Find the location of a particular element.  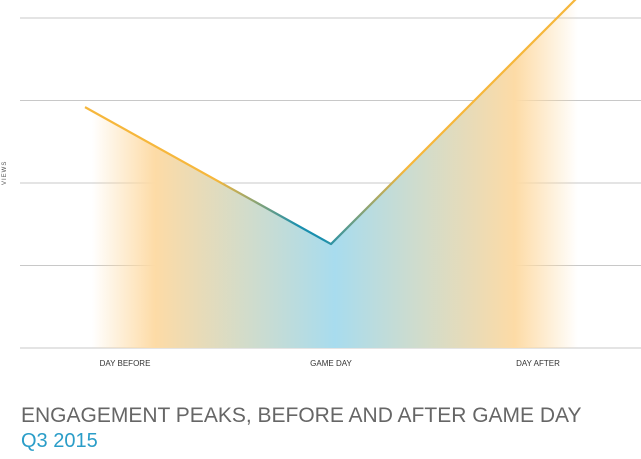

x-axis-ticks: DAY BEFORE GAME DAY DAY AFTER is located at coordinates (330, 363).